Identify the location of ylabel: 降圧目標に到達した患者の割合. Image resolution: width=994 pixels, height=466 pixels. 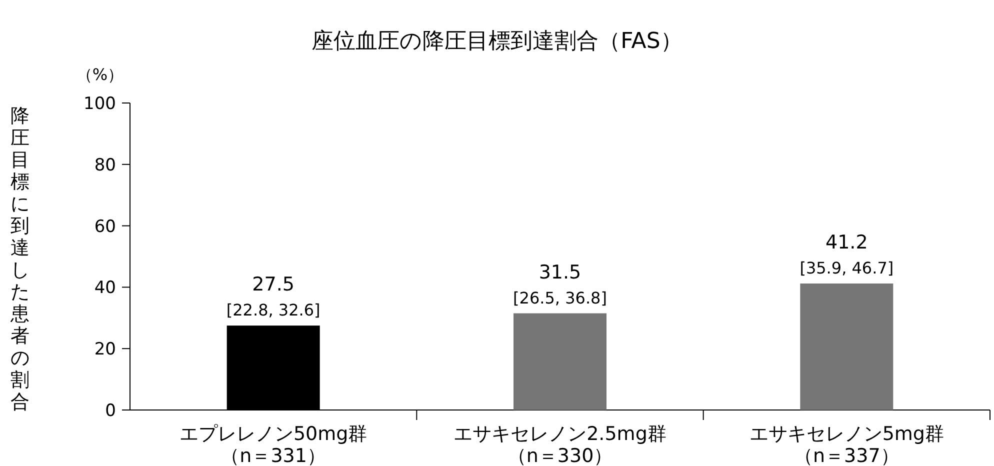
(20, 259).